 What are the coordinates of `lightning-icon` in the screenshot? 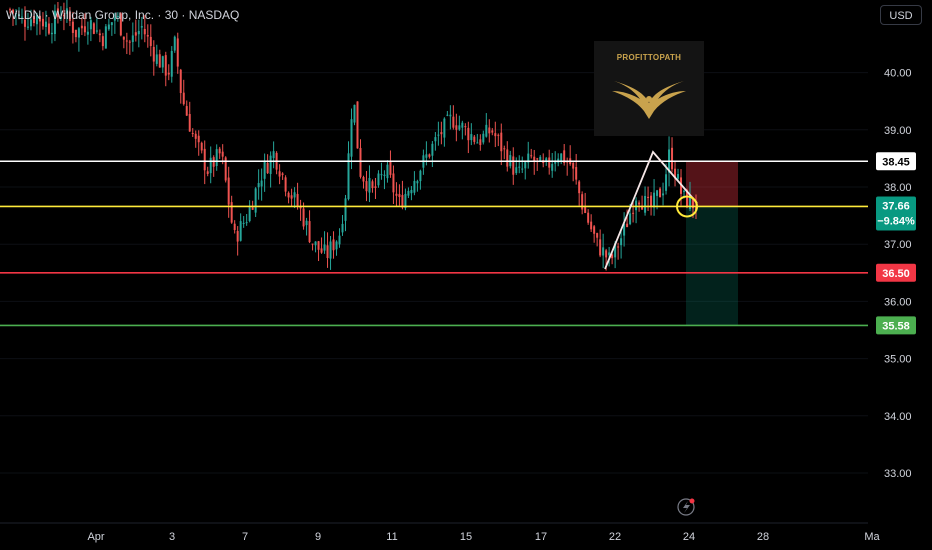 It's located at (686, 507).